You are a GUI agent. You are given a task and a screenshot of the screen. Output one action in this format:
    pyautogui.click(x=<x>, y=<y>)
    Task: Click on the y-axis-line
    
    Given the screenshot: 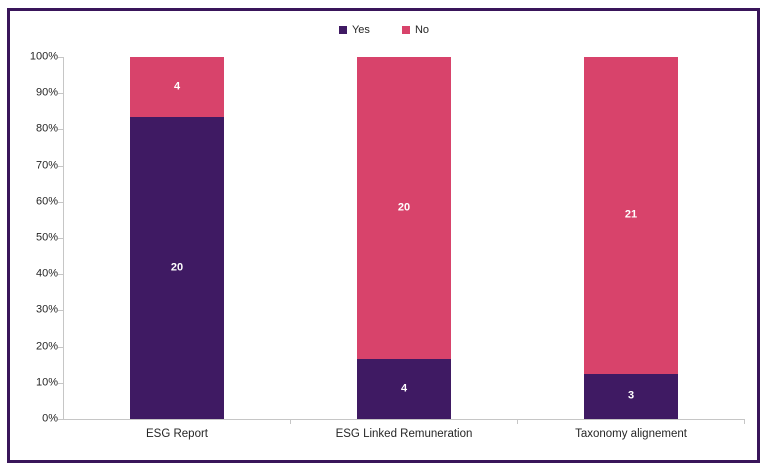 What is the action you would take?
    pyautogui.click(x=63, y=238)
    